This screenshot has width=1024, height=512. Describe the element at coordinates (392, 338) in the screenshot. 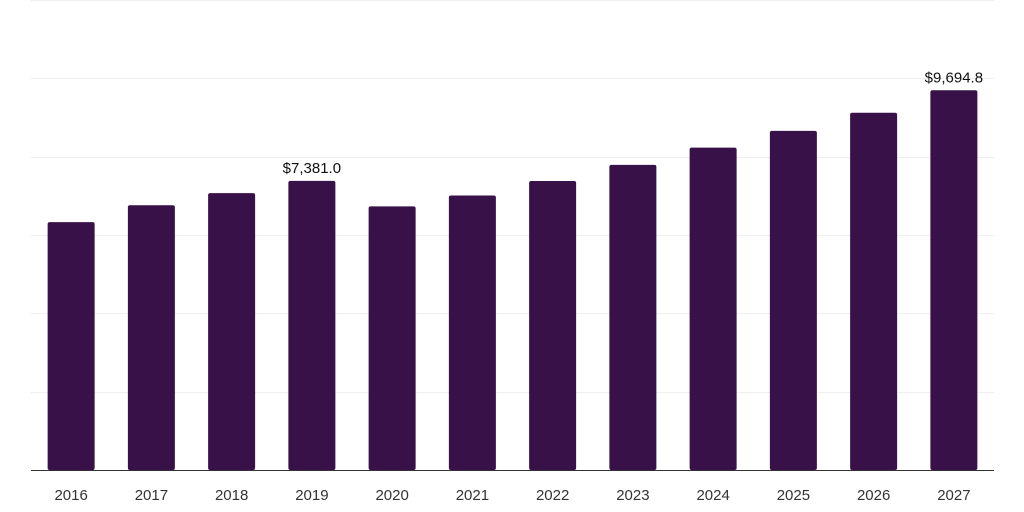

I see `bar-2020` at that location.